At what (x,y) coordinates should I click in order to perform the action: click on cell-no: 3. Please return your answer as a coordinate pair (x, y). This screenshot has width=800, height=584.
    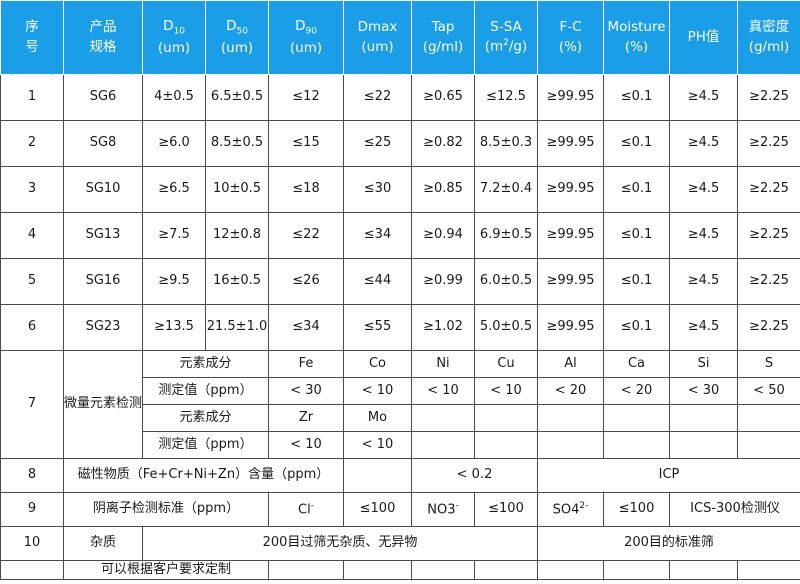
    Looking at the image, I should click on (32, 189).